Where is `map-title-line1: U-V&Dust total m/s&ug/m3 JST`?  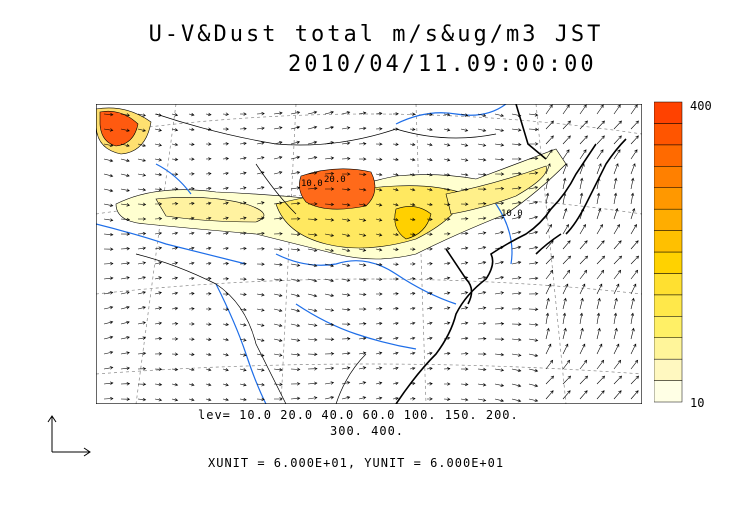 map-title-line1: U-V&Dust total m/s&ug/m3 JST is located at coordinates (376, 34).